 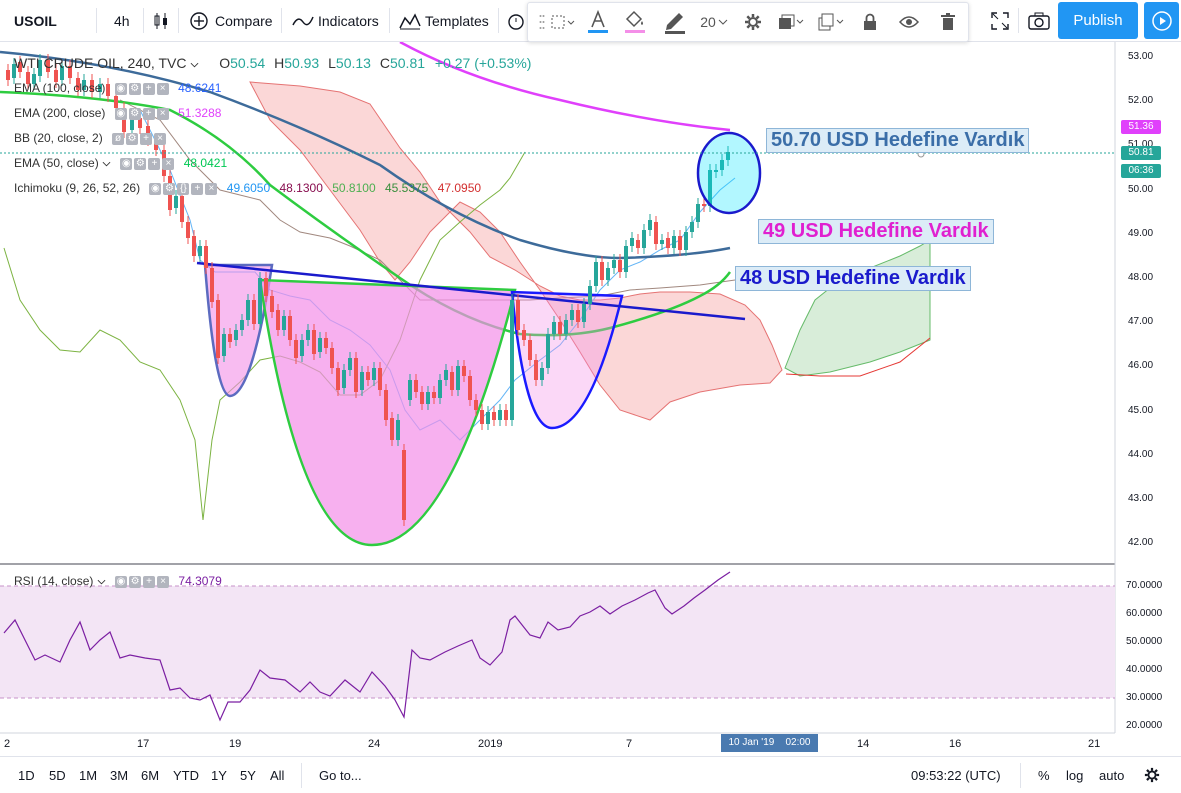 What do you see at coordinates (231, 20) in the screenshot?
I see `compare-button: Compare` at bounding box center [231, 20].